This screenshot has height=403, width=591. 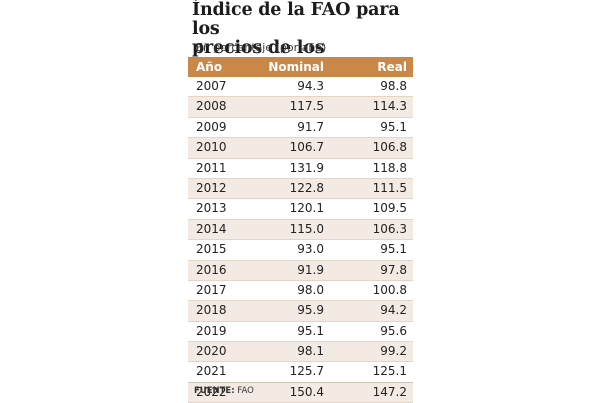 What do you see at coordinates (211, 249) in the screenshot?
I see `cell-year: 2015` at bounding box center [211, 249].